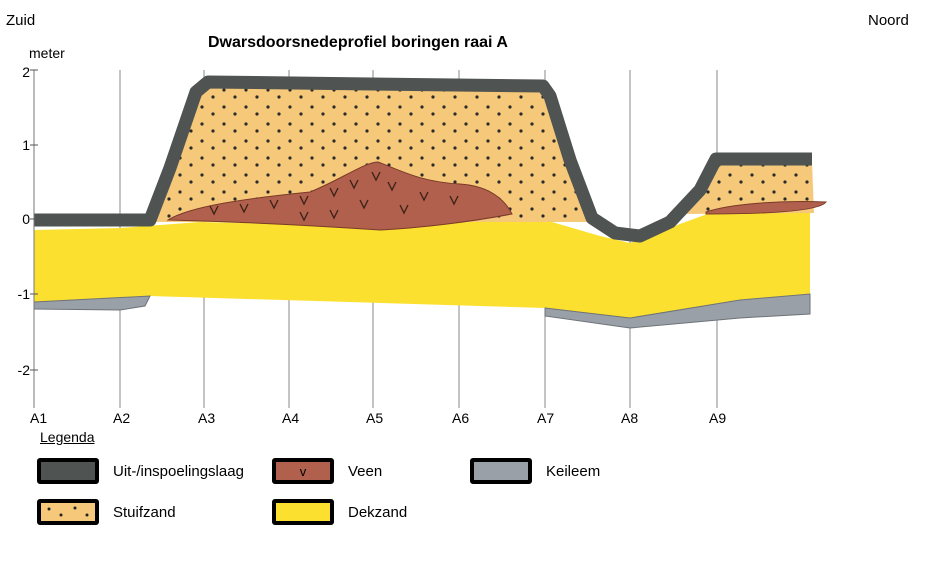 The image size is (945, 572). Describe the element at coordinates (535, 471) in the screenshot. I see `legend-item-keileem: Keileem` at that location.